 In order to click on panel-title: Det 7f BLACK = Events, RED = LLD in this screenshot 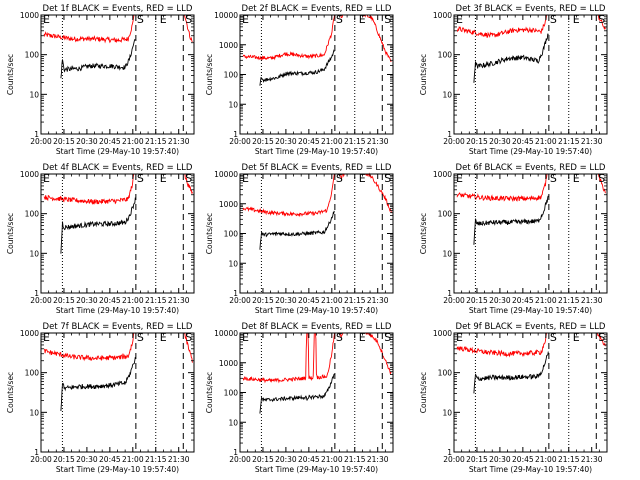, I will do `click(118, 327)`.